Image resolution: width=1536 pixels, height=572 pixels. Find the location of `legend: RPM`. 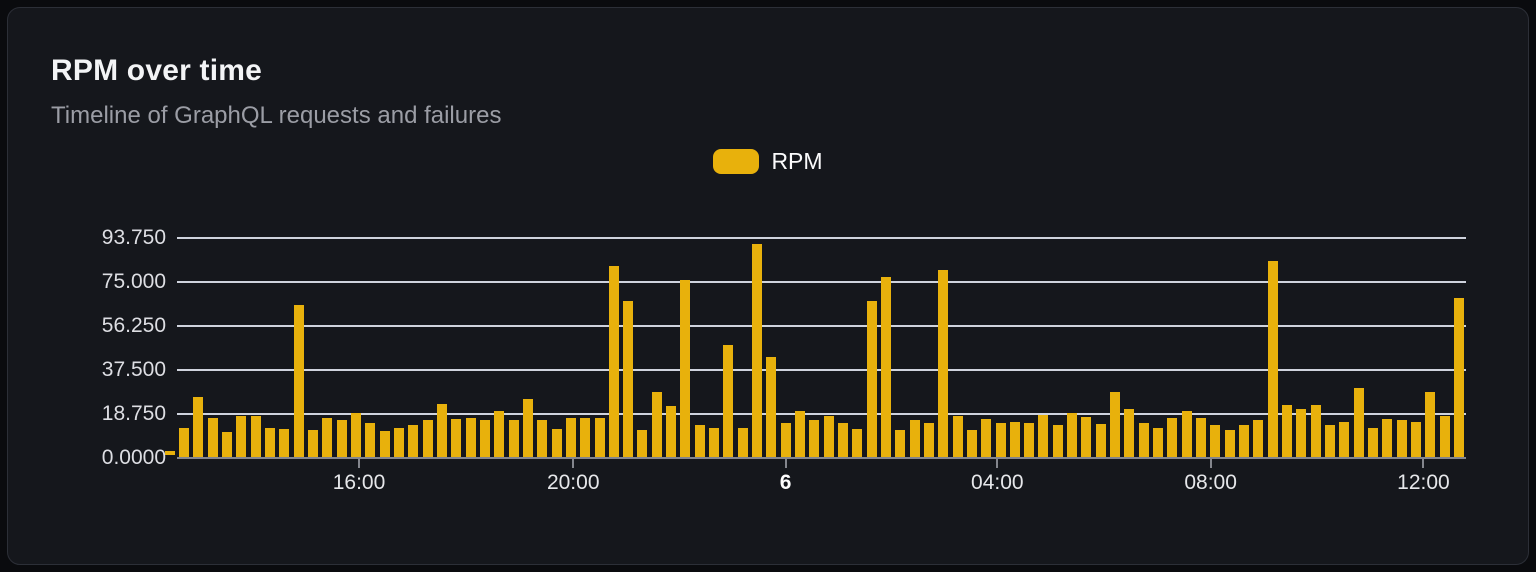

legend: RPM is located at coordinates (768, 161).